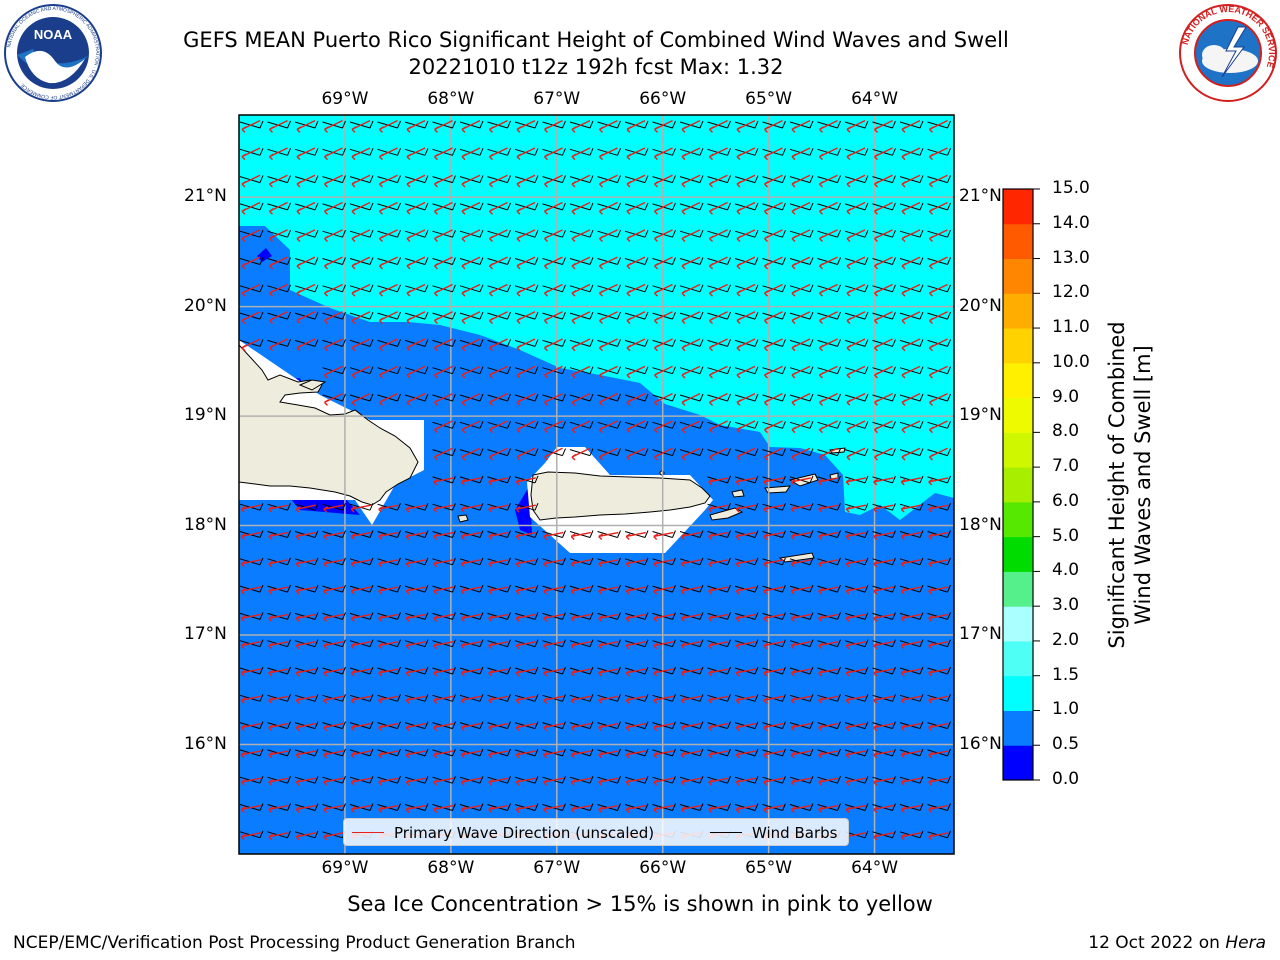 The image size is (1280, 960). What do you see at coordinates (663, 99) in the screenshot?
I see `lon-tick-label: 66°W` at bounding box center [663, 99].